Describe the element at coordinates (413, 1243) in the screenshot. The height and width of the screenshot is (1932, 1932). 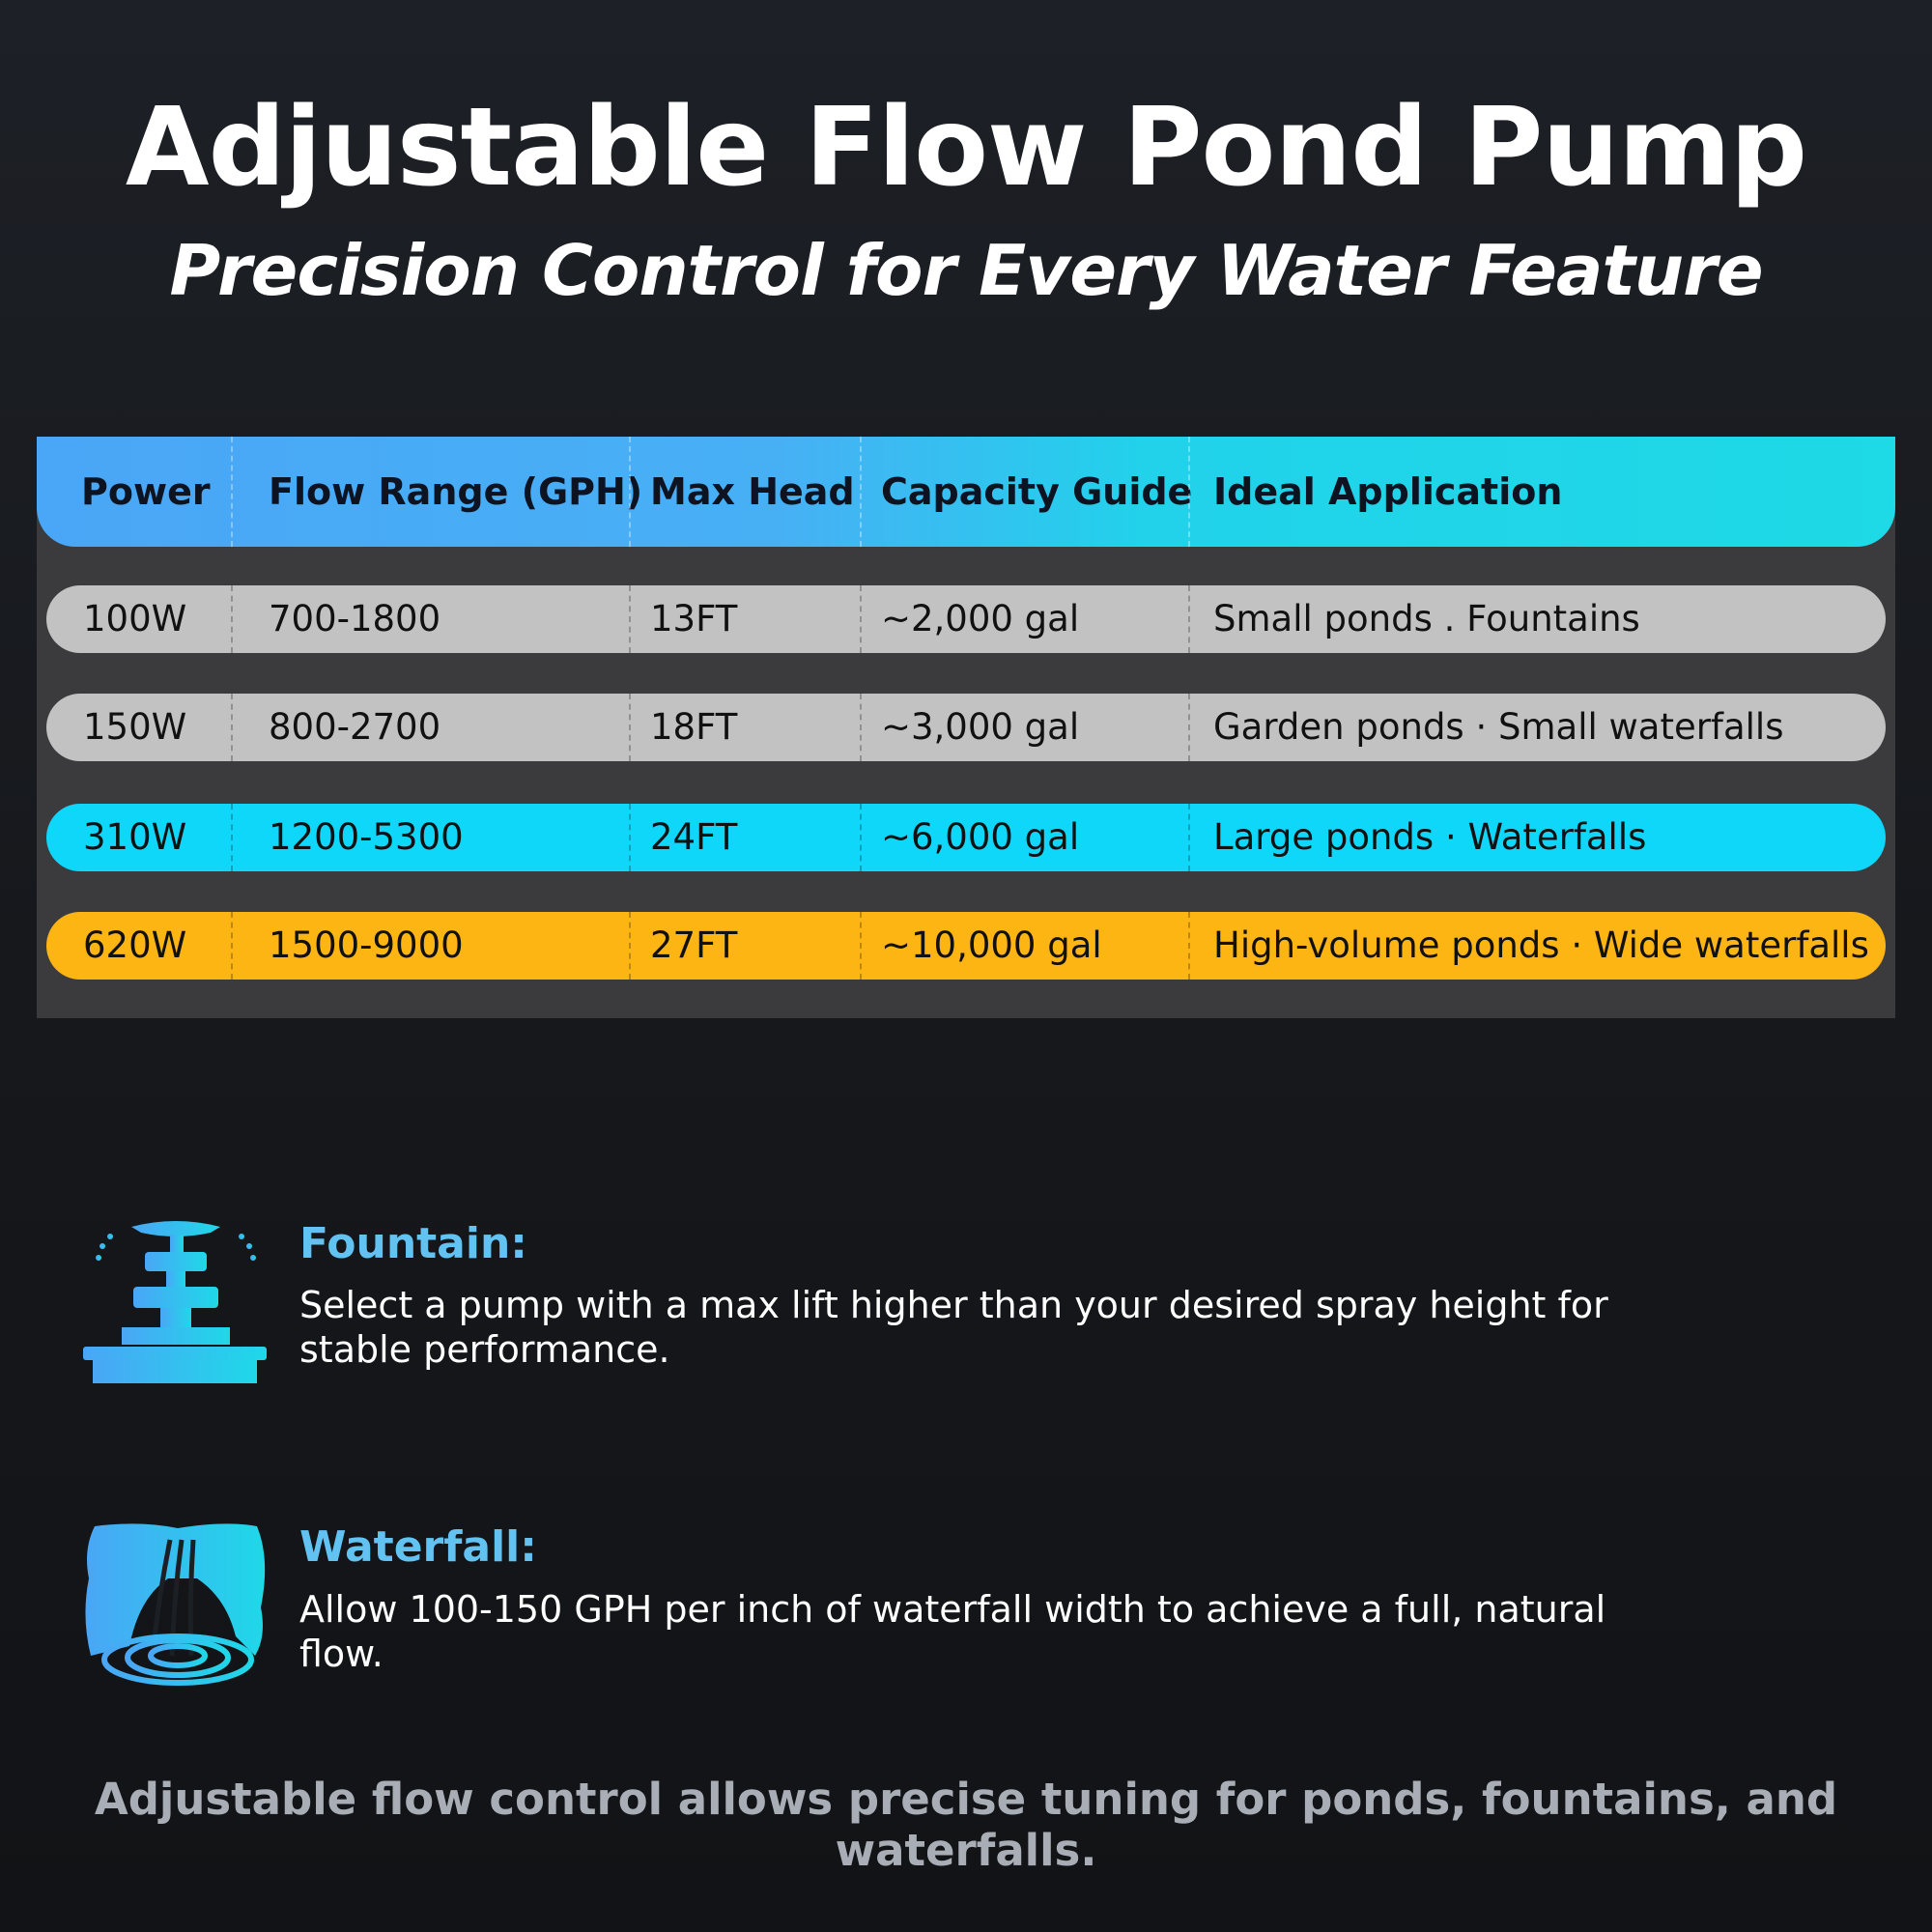
I see `tip-title: Fountain:` at that location.